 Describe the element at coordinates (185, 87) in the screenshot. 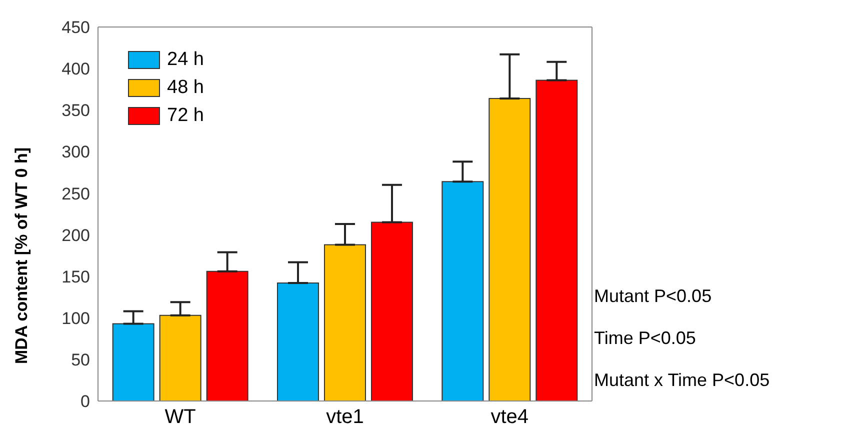

I see `legend-label: 48 h` at that location.